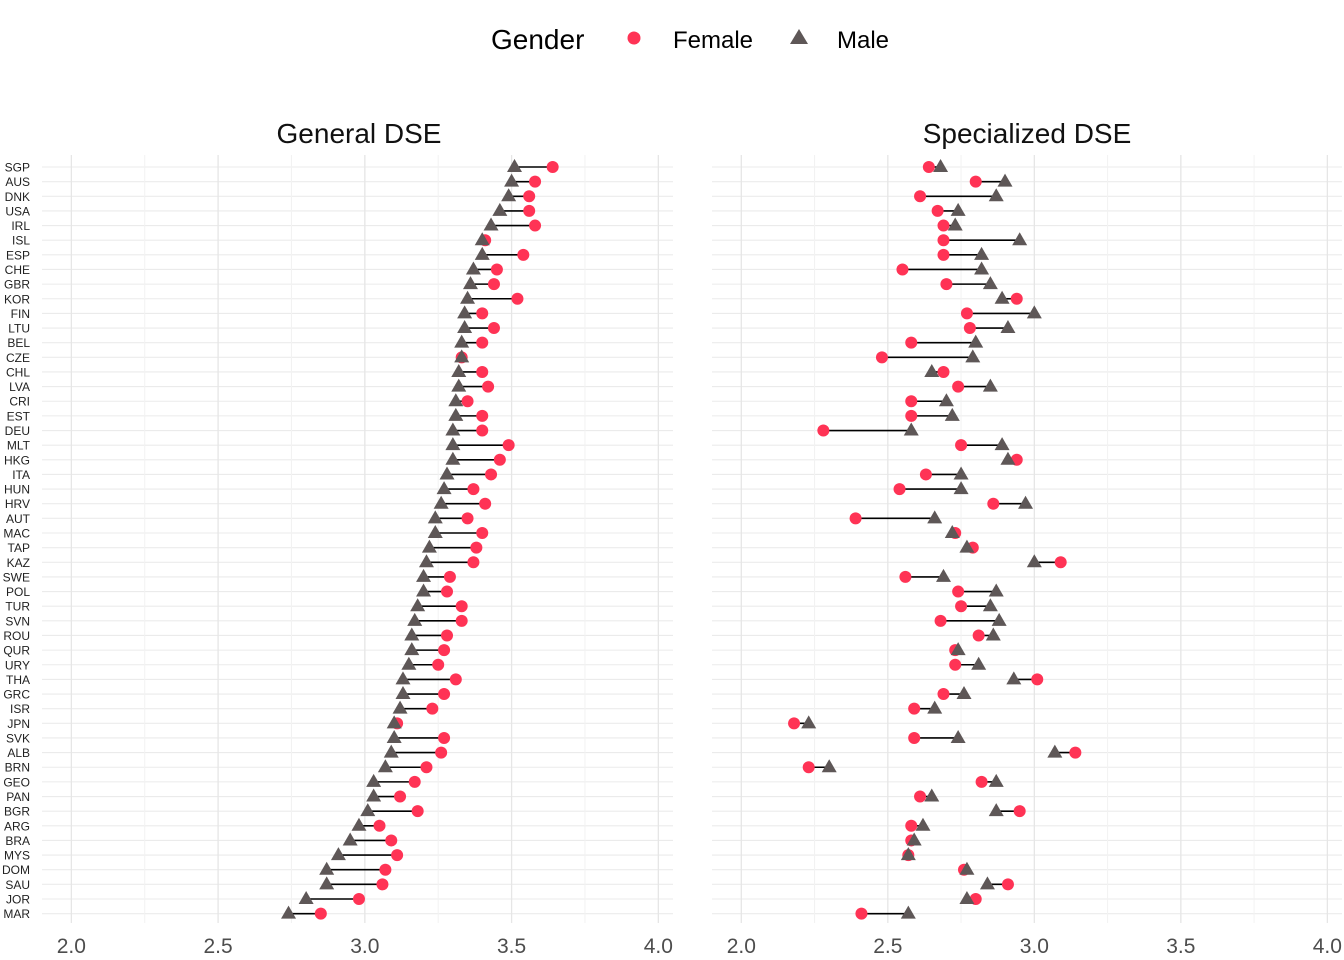 This screenshot has width=1344, height=960. Describe the element at coordinates (18, 255) in the screenshot. I see `country-label: ESP` at that location.